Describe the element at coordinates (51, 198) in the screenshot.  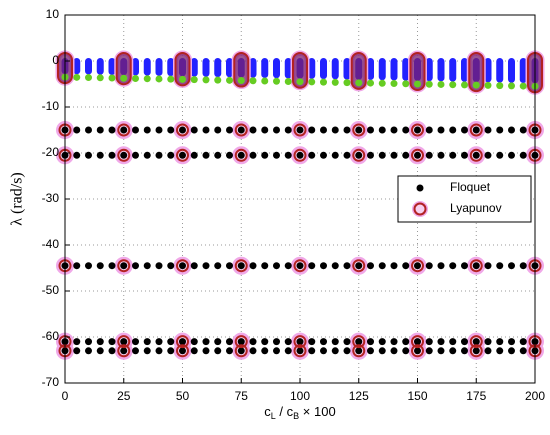
I see `y-tick-label: -30` at that location.